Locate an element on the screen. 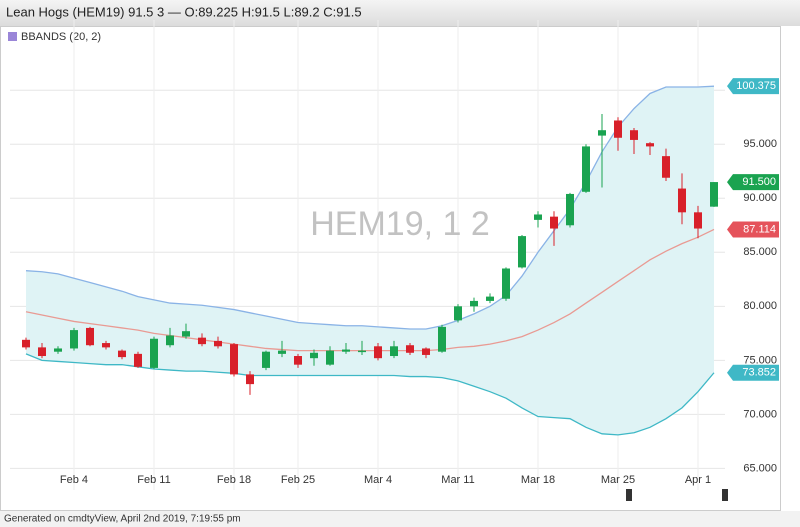 The image size is (800, 527). x-tick-label: Feb 25 is located at coordinates (298, 480).